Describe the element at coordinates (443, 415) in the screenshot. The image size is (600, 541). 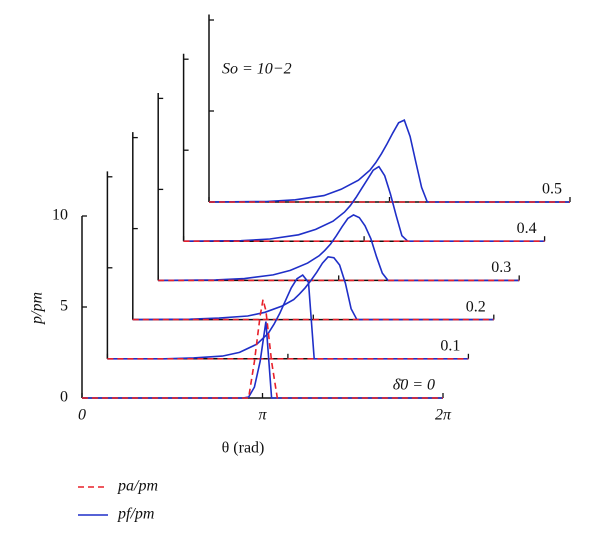
I see `x-tick-label: 2π` at that location.